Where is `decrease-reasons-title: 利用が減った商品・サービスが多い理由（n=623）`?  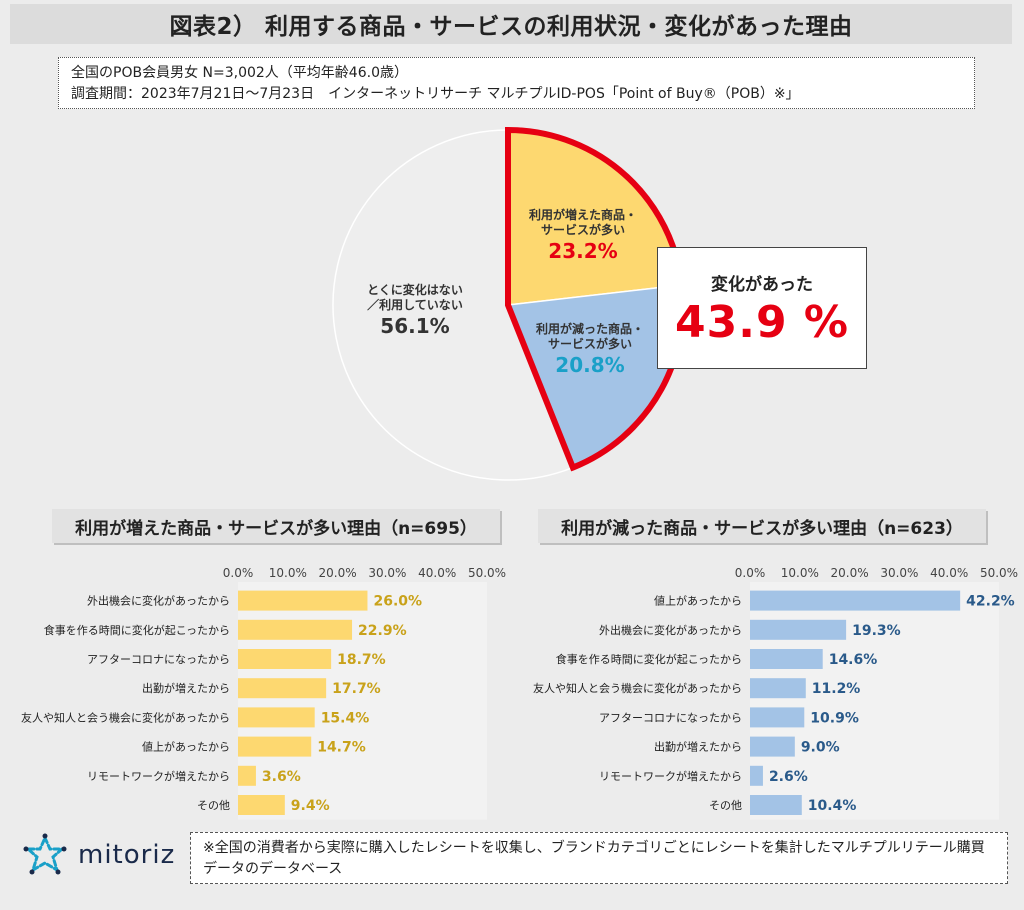
decrease-reasons-title: 利用が減った商品・サービスが多い理由（n=623） is located at coordinates (762, 526).